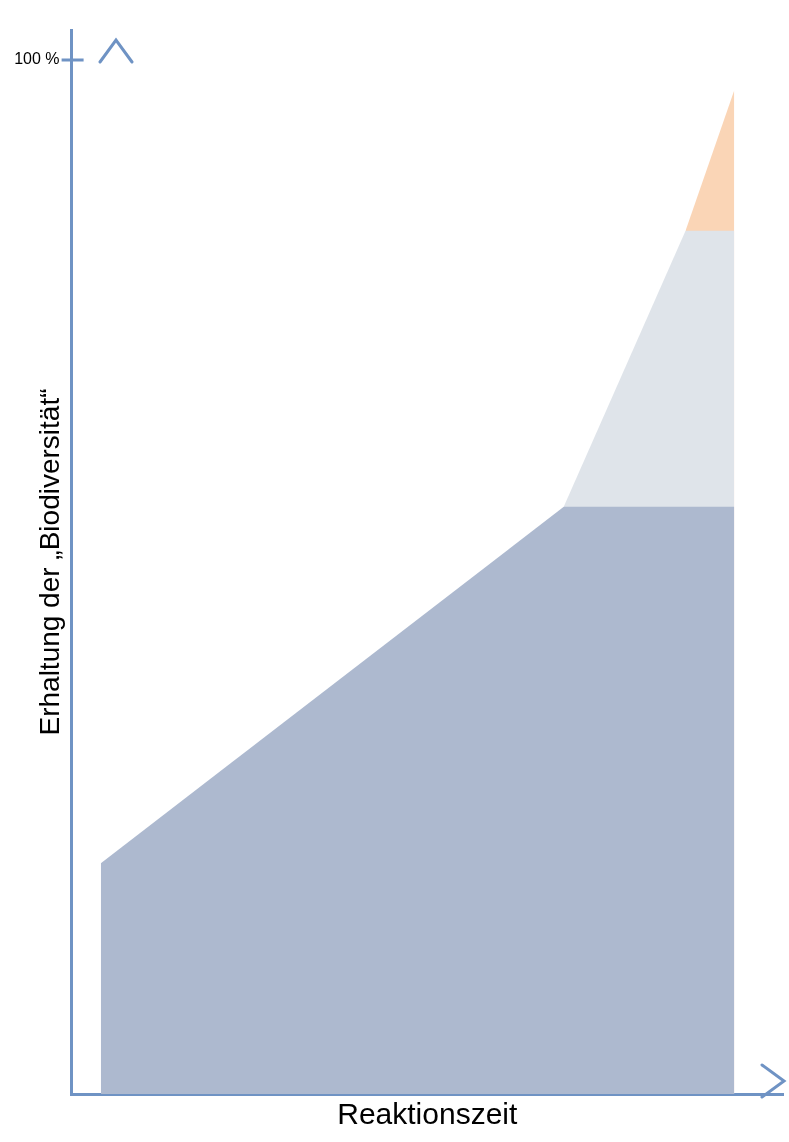 The height and width of the screenshot is (1142, 789). I want to click on y-axis-title: Erhaltung der „Biodiversität“, so click(49, 562).